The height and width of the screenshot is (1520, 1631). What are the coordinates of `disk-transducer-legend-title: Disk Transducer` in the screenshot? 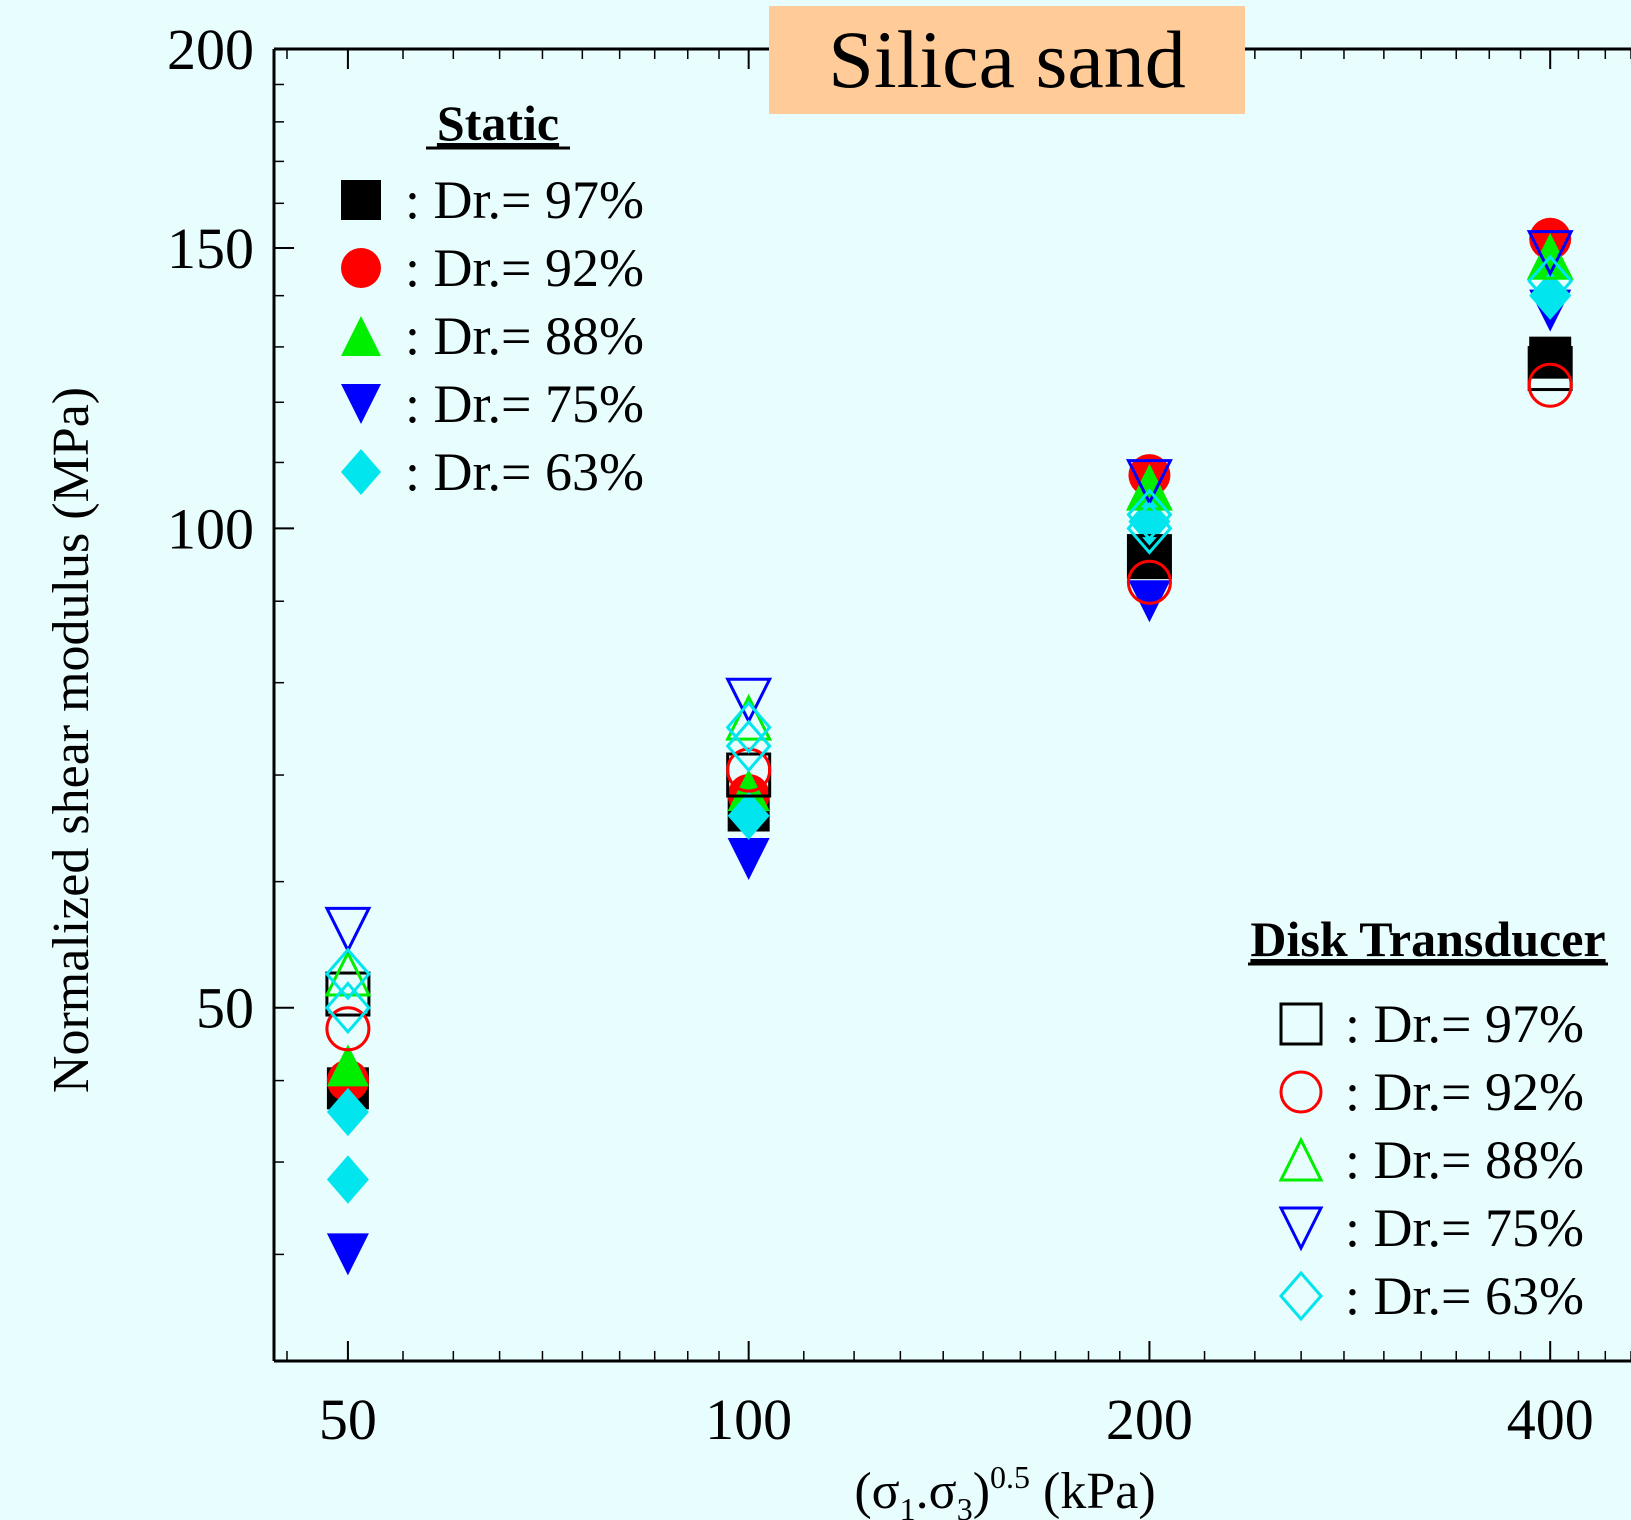 It's located at (1427, 939).